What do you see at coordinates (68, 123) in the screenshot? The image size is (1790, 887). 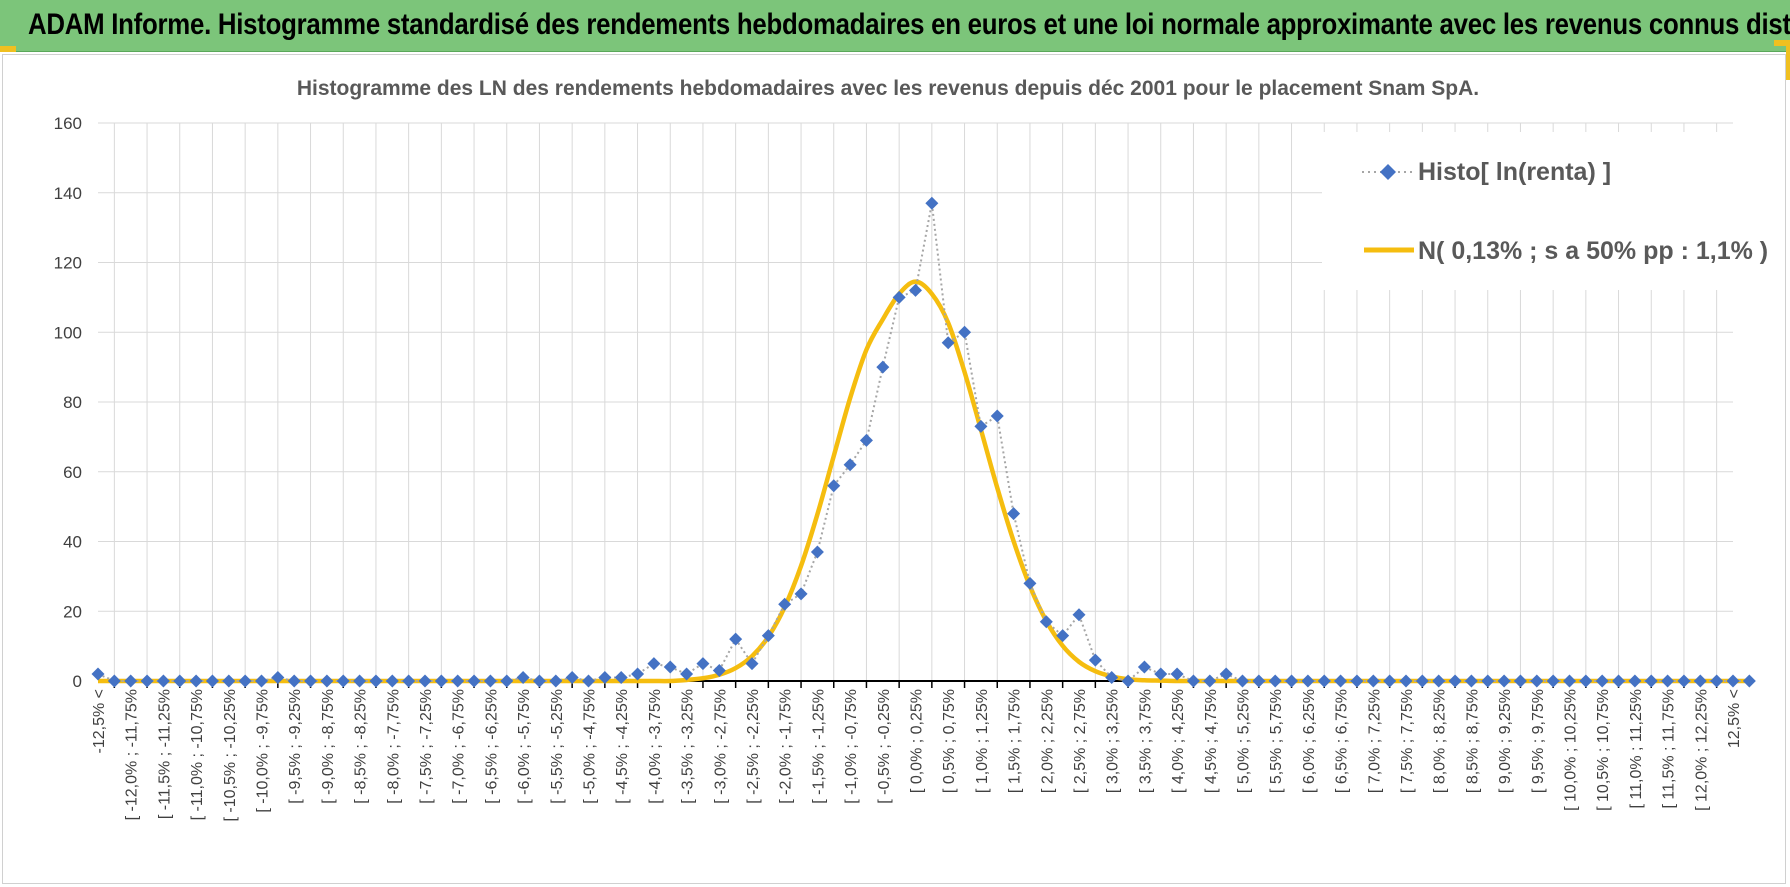 I see `y-tick-label: 160` at bounding box center [68, 123].